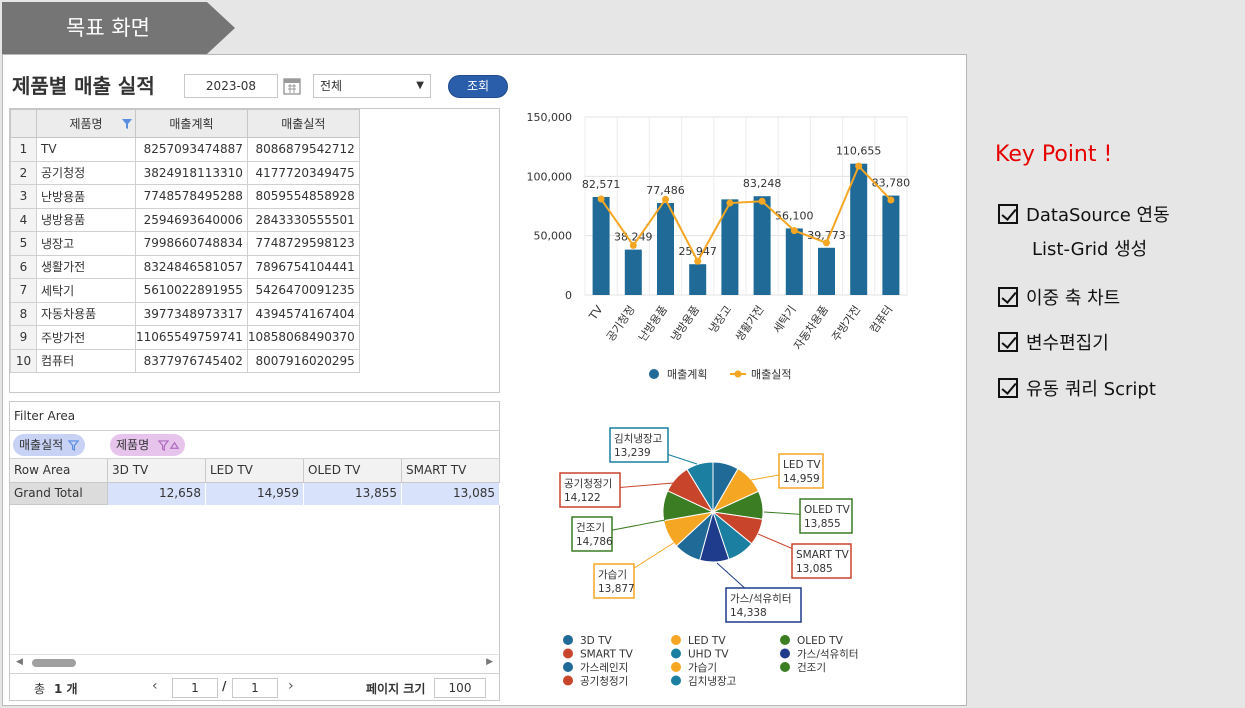 The height and width of the screenshot is (708, 1245). I want to click on data-label: 83,780, so click(891, 183).